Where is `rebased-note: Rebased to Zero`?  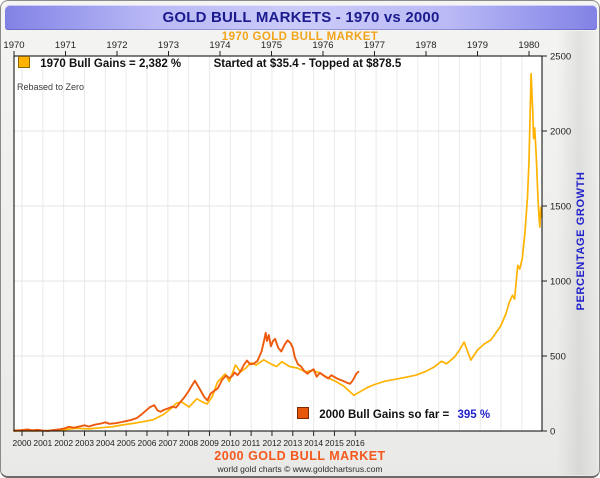
rebased-note: Rebased to Zero is located at coordinates (51, 87).